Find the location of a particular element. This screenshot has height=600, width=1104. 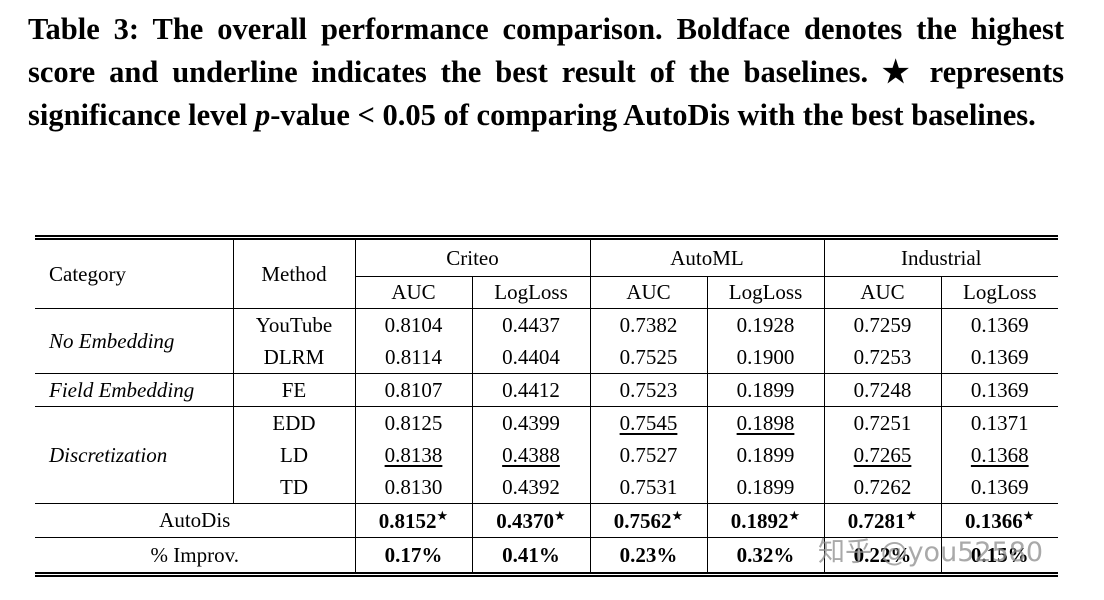

method-cell: DLRM is located at coordinates (293, 357).